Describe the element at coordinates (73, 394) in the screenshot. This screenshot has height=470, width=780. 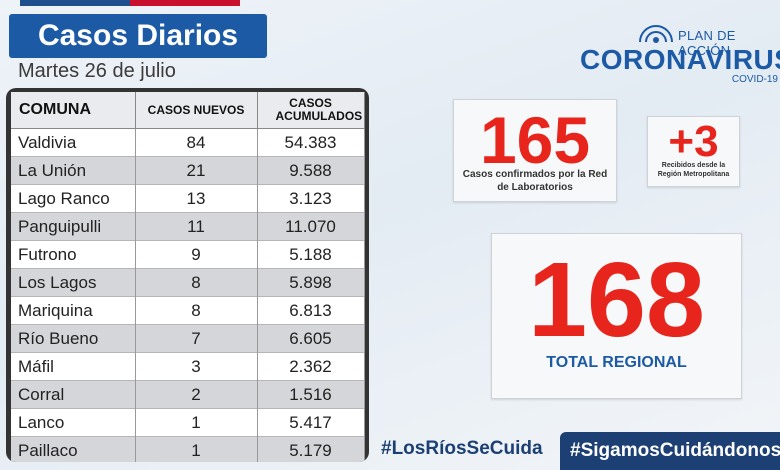
I see `cell-comuna: Corral` at that location.